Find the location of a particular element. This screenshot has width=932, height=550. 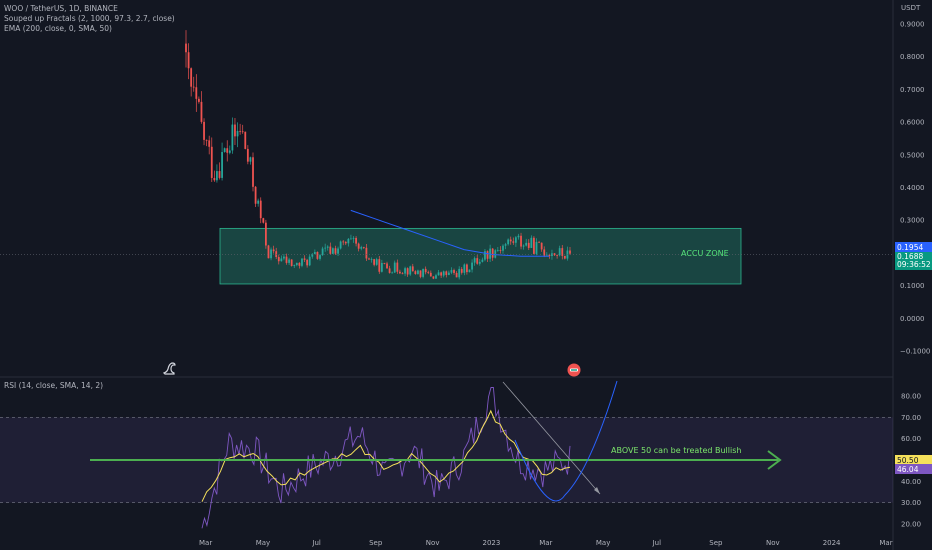

dinosaur-icon is located at coordinates (170, 368).